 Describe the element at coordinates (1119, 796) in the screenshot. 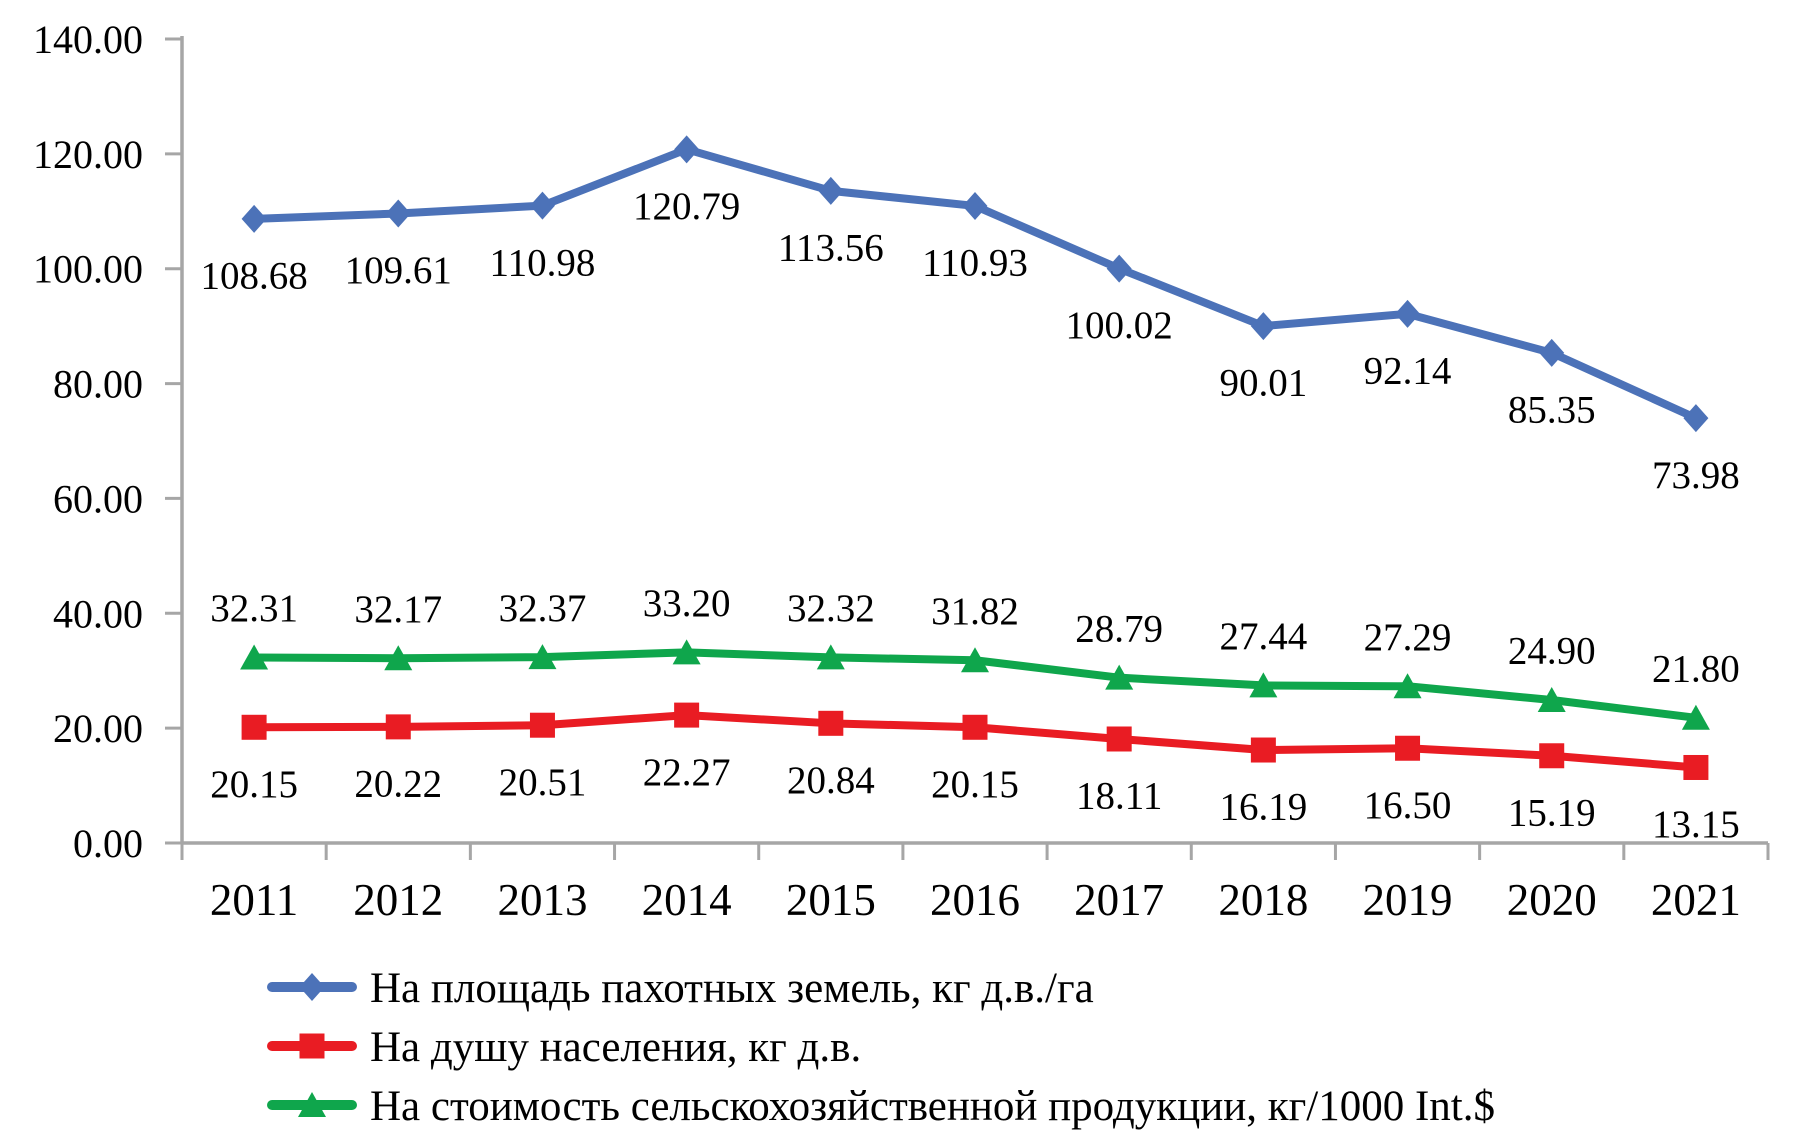

I see `data-point-label: 18.11` at that location.